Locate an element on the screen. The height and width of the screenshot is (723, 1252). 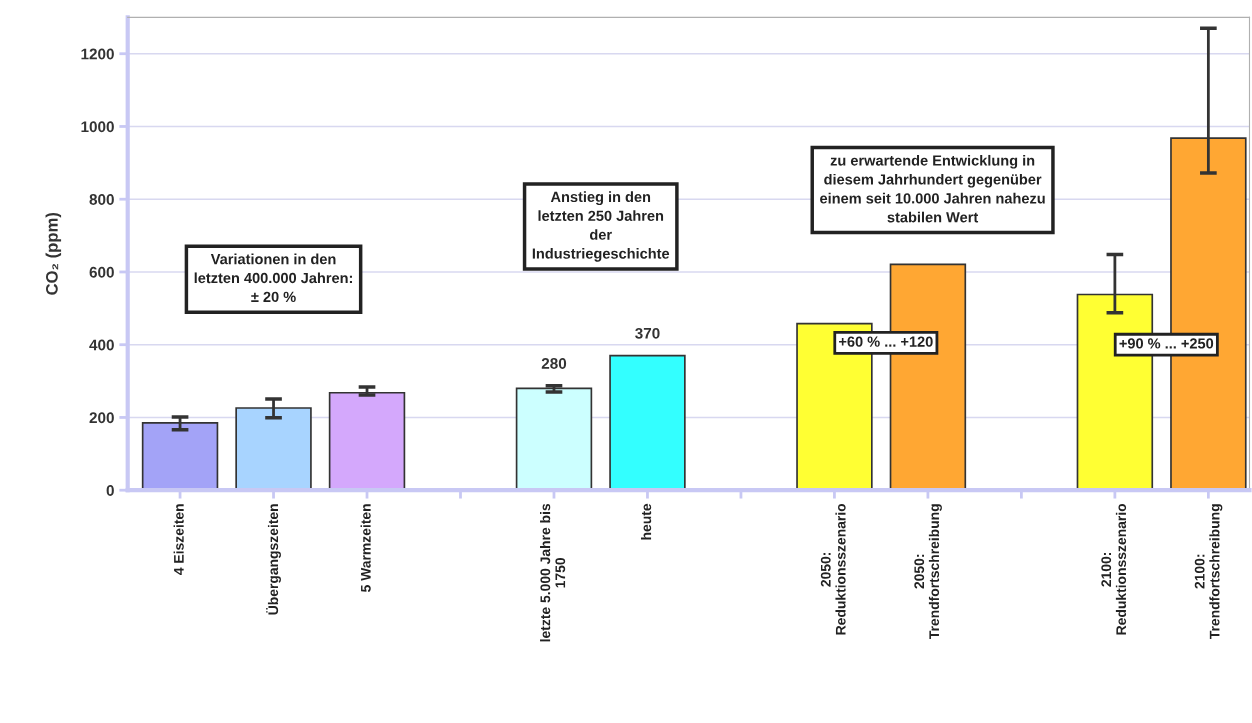
x-tick-label: 2050: Reduktionsszenario is located at coordinates (833, 569).